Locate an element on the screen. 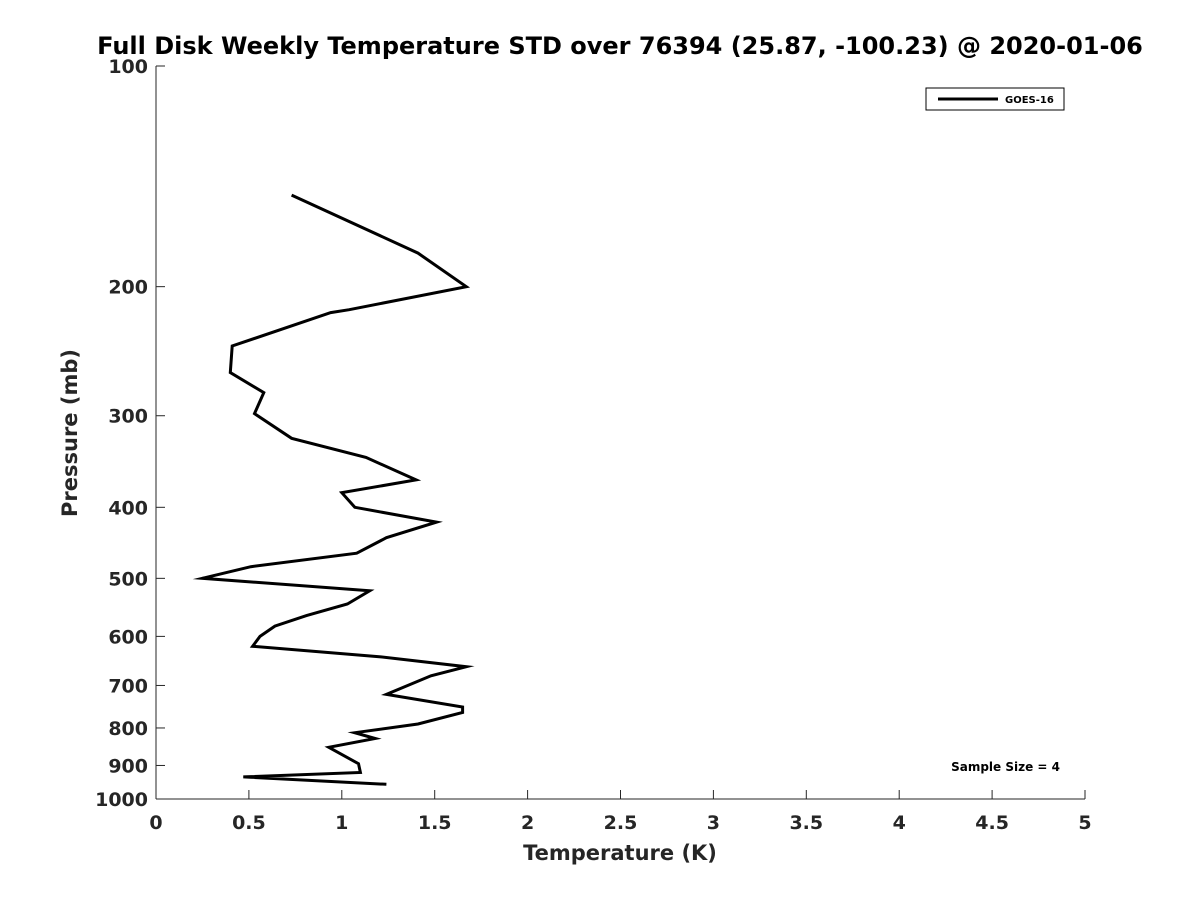 The height and width of the screenshot is (900, 1200). y-tick-label: 400 is located at coordinates (128, 508).